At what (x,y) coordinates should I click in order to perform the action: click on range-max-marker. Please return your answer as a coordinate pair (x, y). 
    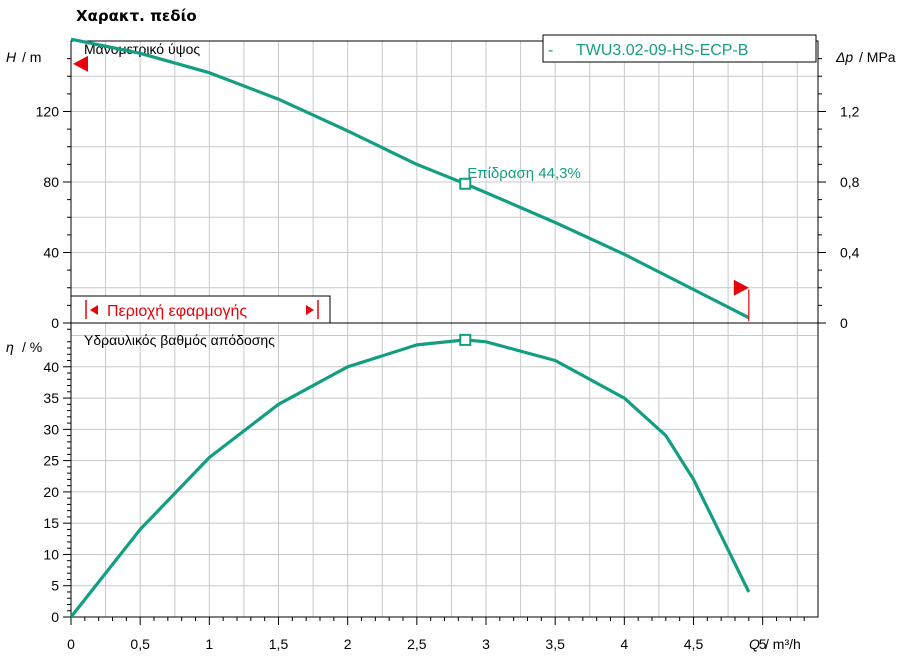
    Looking at the image, I should click on (741, 287).